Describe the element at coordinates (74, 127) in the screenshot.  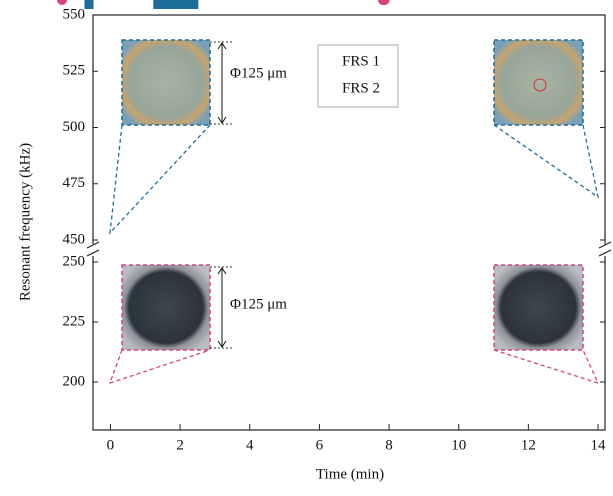
I see `y-tick-label: 500` at that location.